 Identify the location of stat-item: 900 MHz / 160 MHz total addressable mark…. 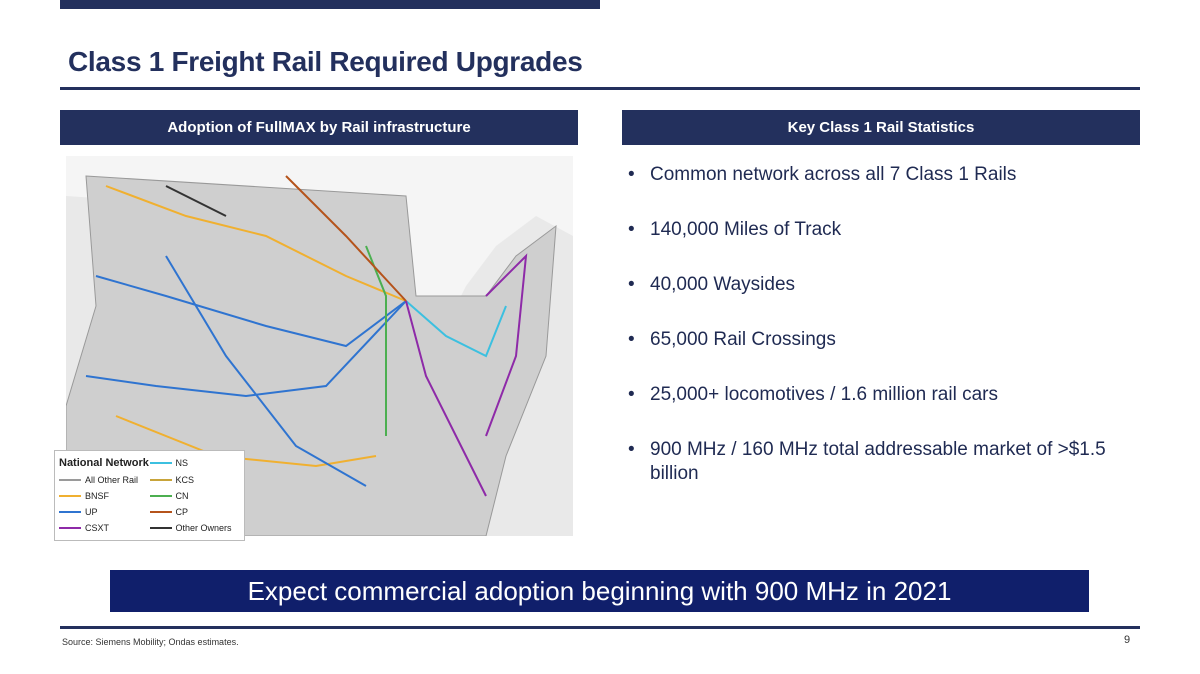
(878, 462).